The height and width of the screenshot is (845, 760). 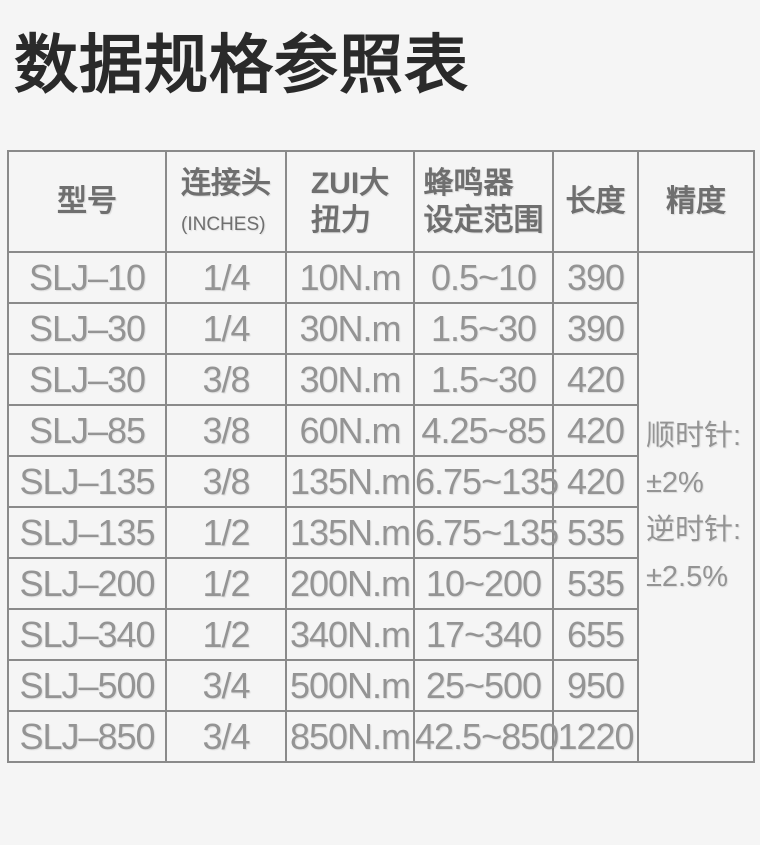 What do you see at coordinates (87, 278) in the screenshot?
I see `cell-model: SLJ–10` at bounding box center [87, 278].